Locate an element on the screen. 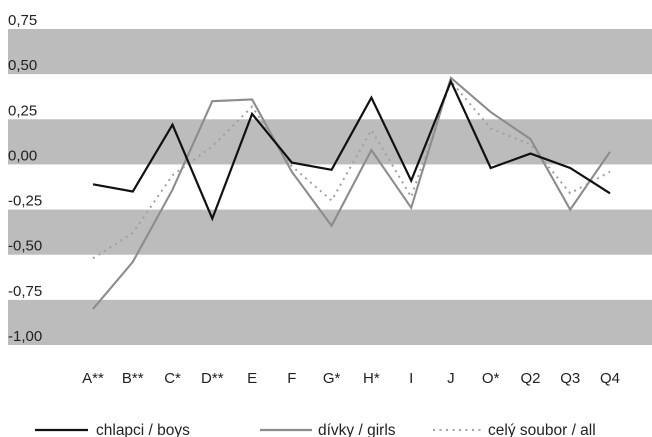 The width and height of the screenshot is (652, 437). y-tick-label: 0,00 is located at coordinates (22, 155).